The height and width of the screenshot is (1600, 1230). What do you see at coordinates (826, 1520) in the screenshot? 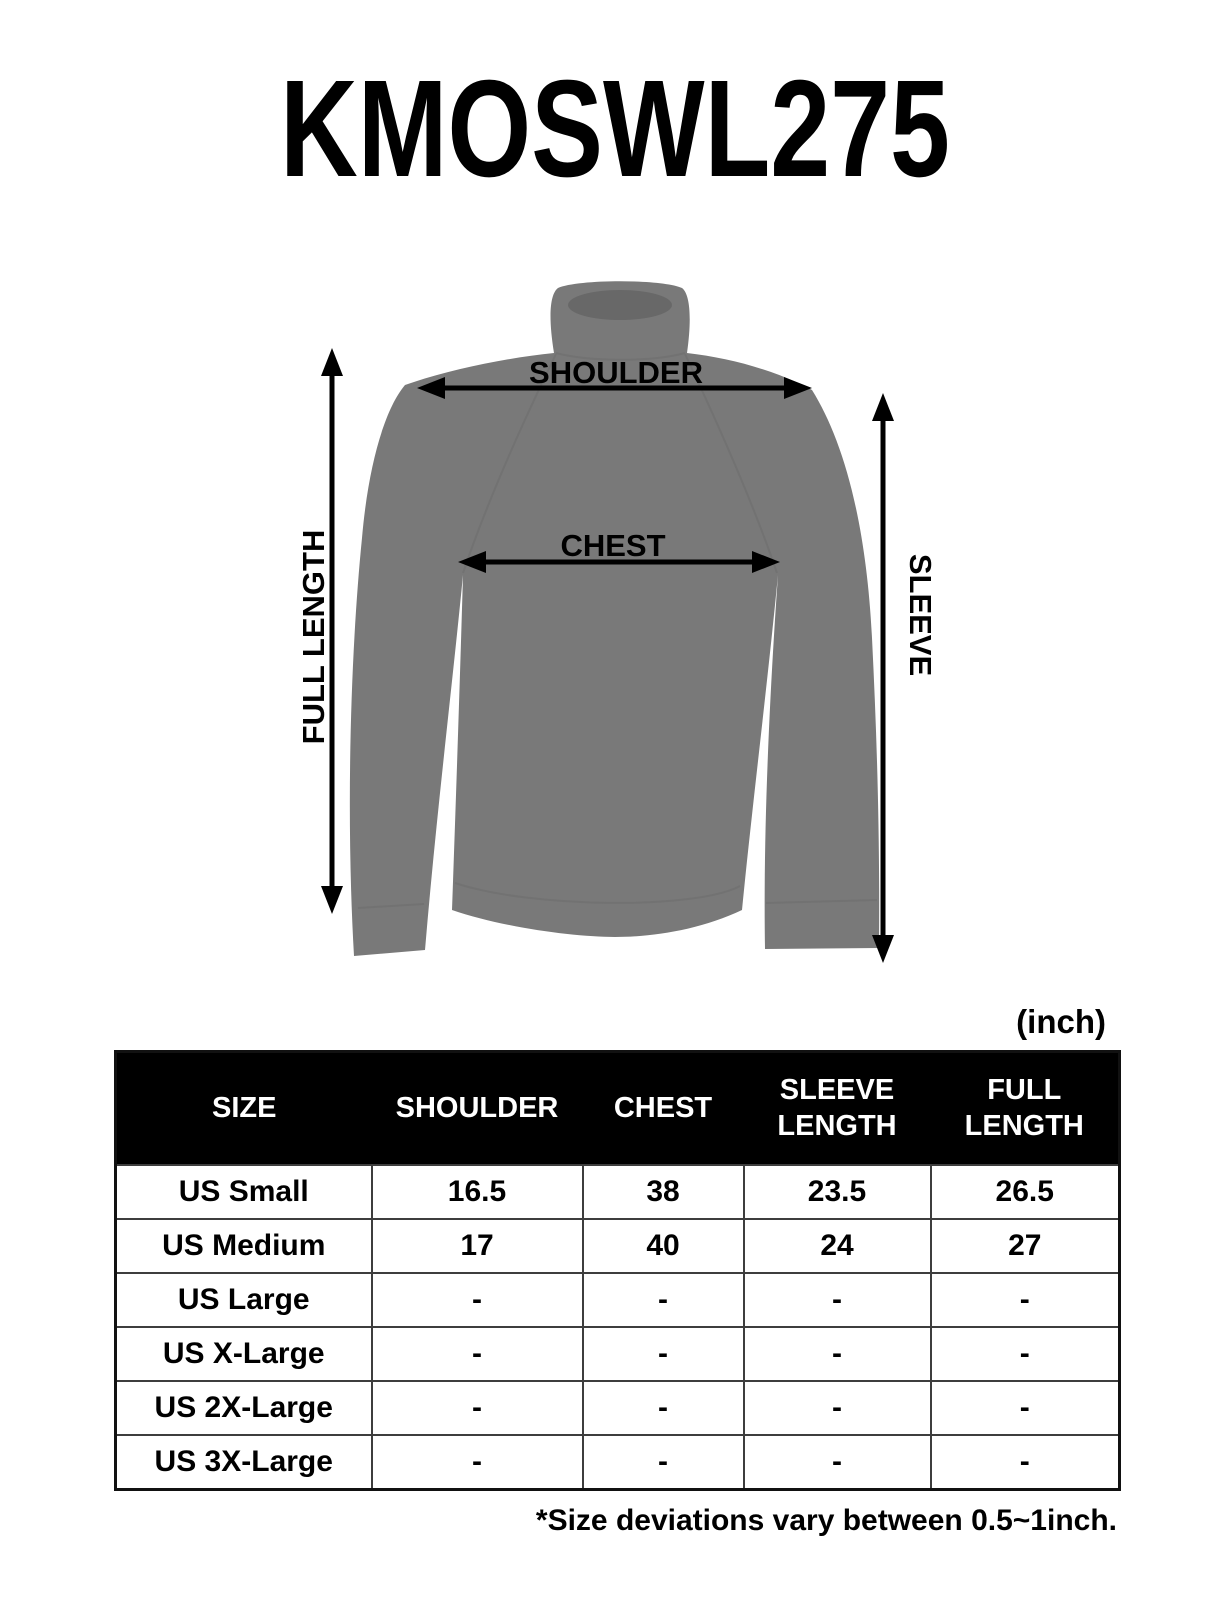
I see `size-deviation-note: *Size deviations vary between 0.5~1inch.` at bounding box center [826, 1520].